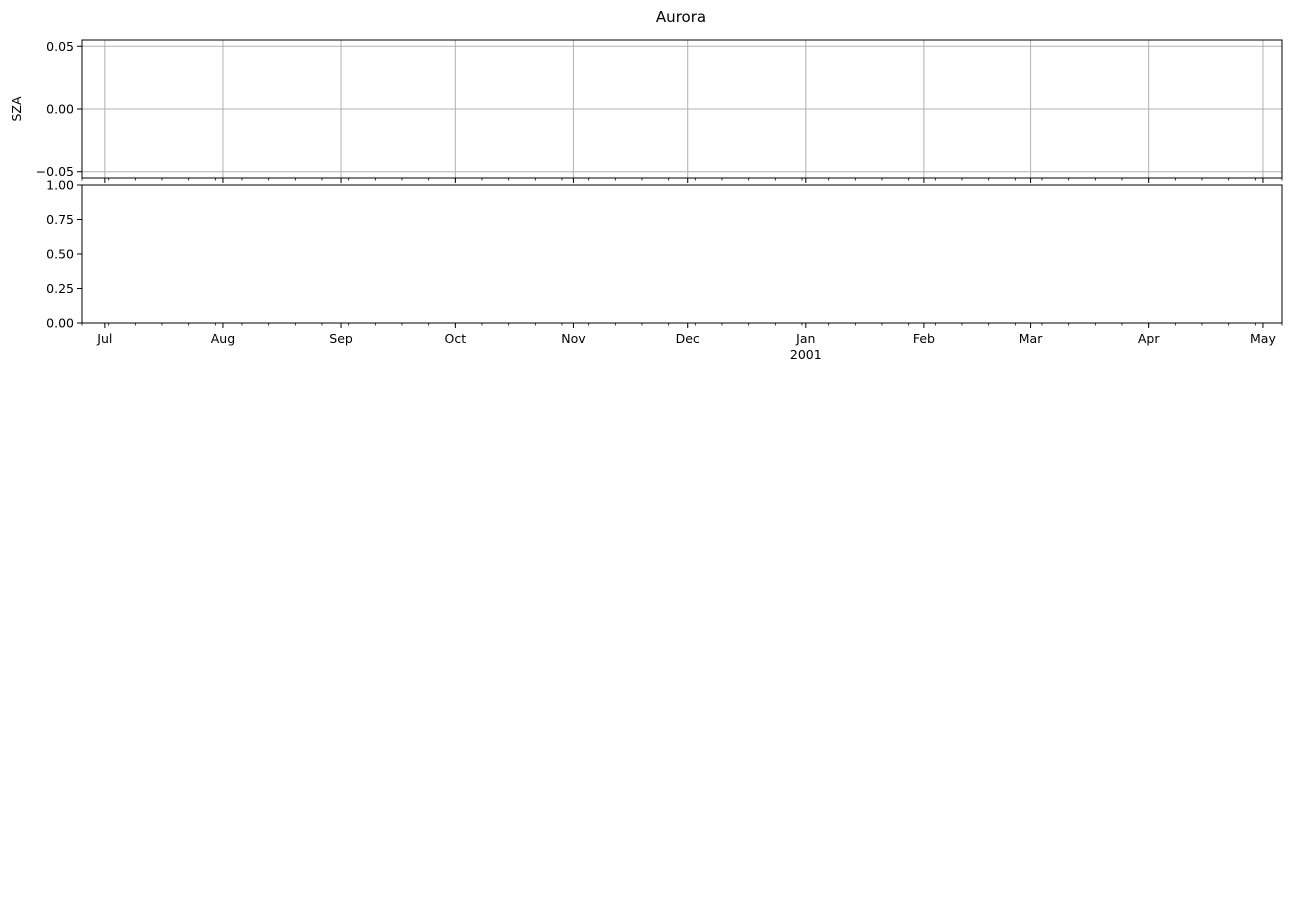  What do you see at coordinates (60, 254) in the screenshot?
I see `lower-y-tick-label: 0.50` at bounding box center [60, 254].